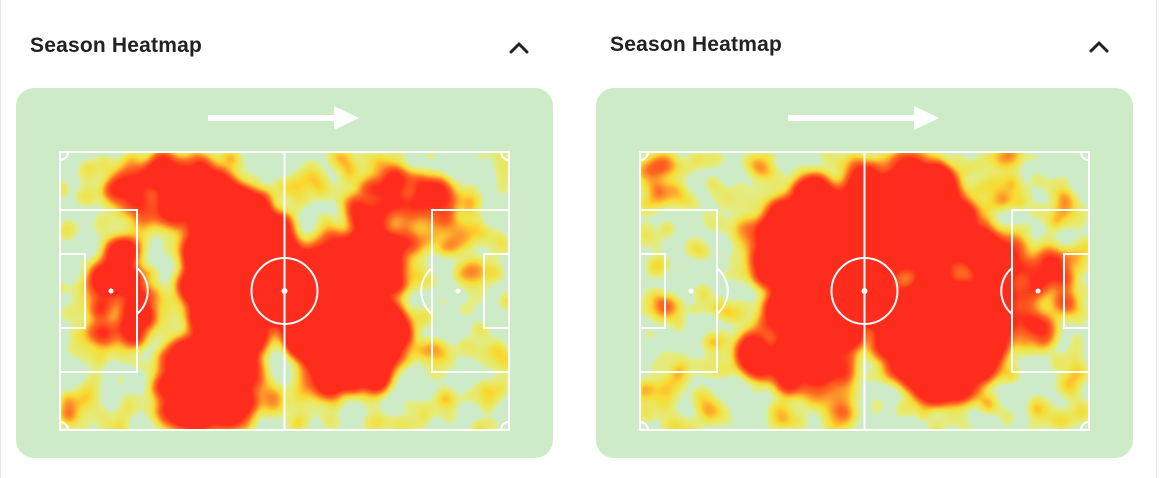 The height and width of the screenshot is (478, 1161). I want to click on right-border, so click(1156, 239).